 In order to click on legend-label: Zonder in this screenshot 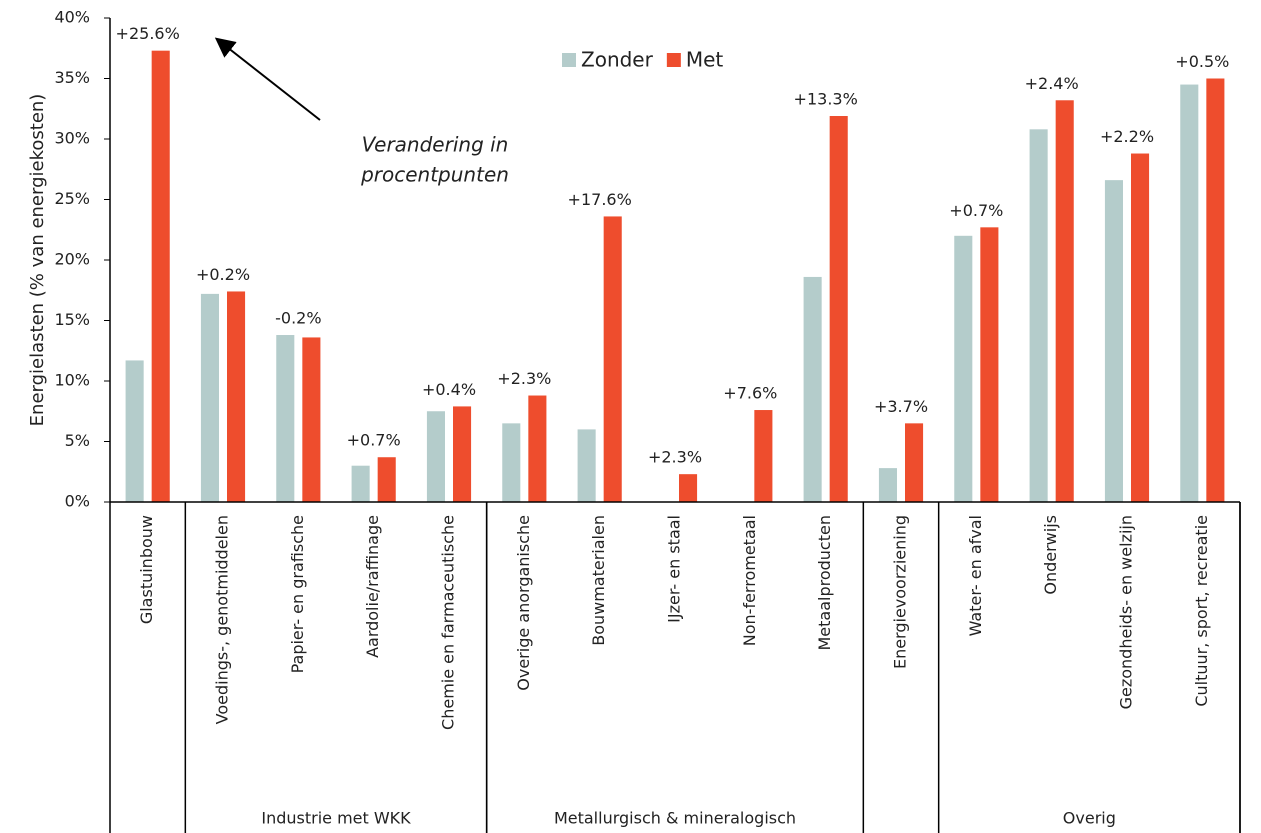, I will do `click(617, 60)`.